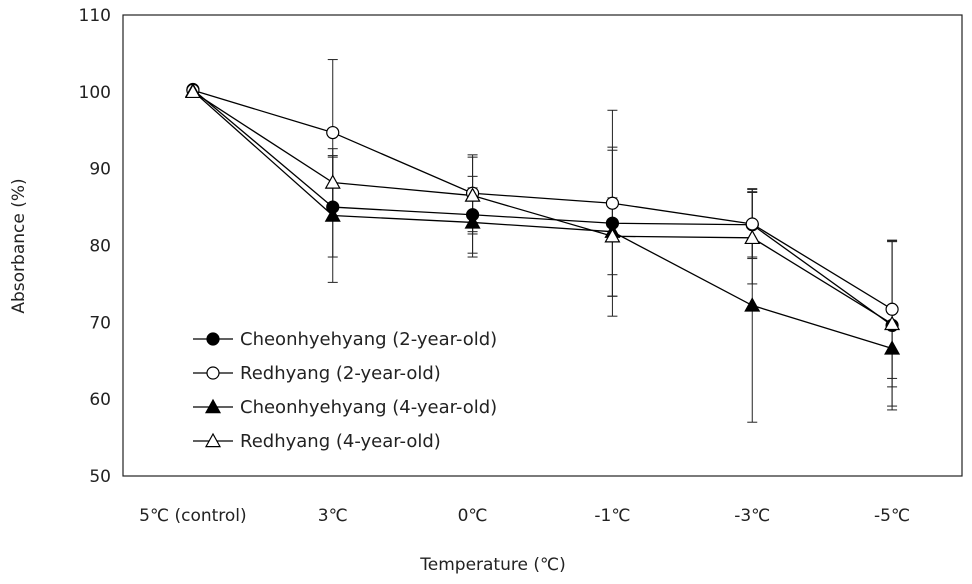 The width and height of the screenshot is (972, 584). Describe the element at coordinates (892, 516) in the screenshot. I see `x-tick-label: -5℃` at that location.